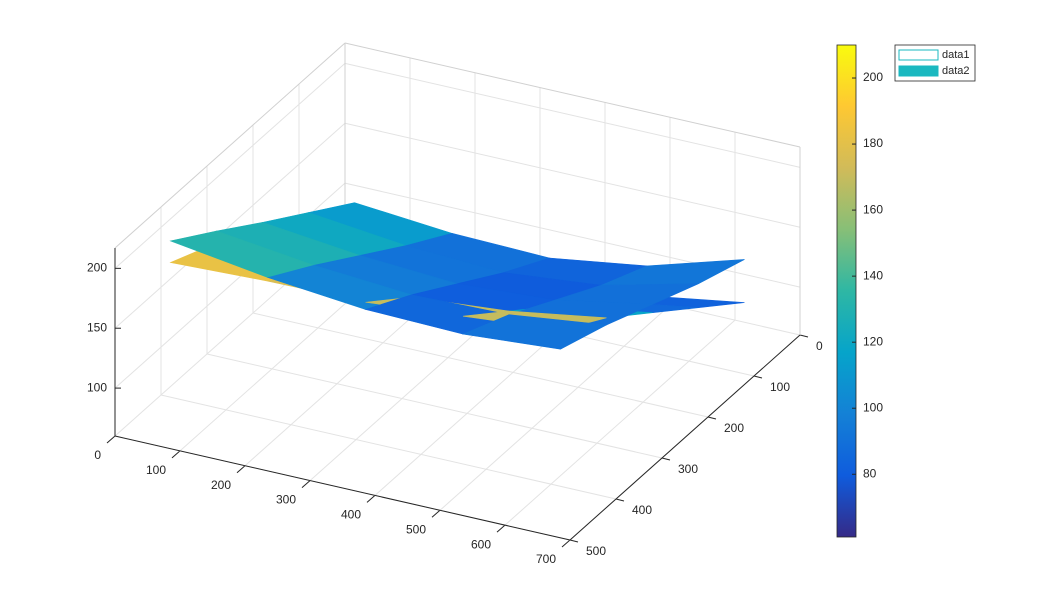 This screenshot has width=1061, height=604. I want to click on y-tick-label: 400, so click(642, 510).